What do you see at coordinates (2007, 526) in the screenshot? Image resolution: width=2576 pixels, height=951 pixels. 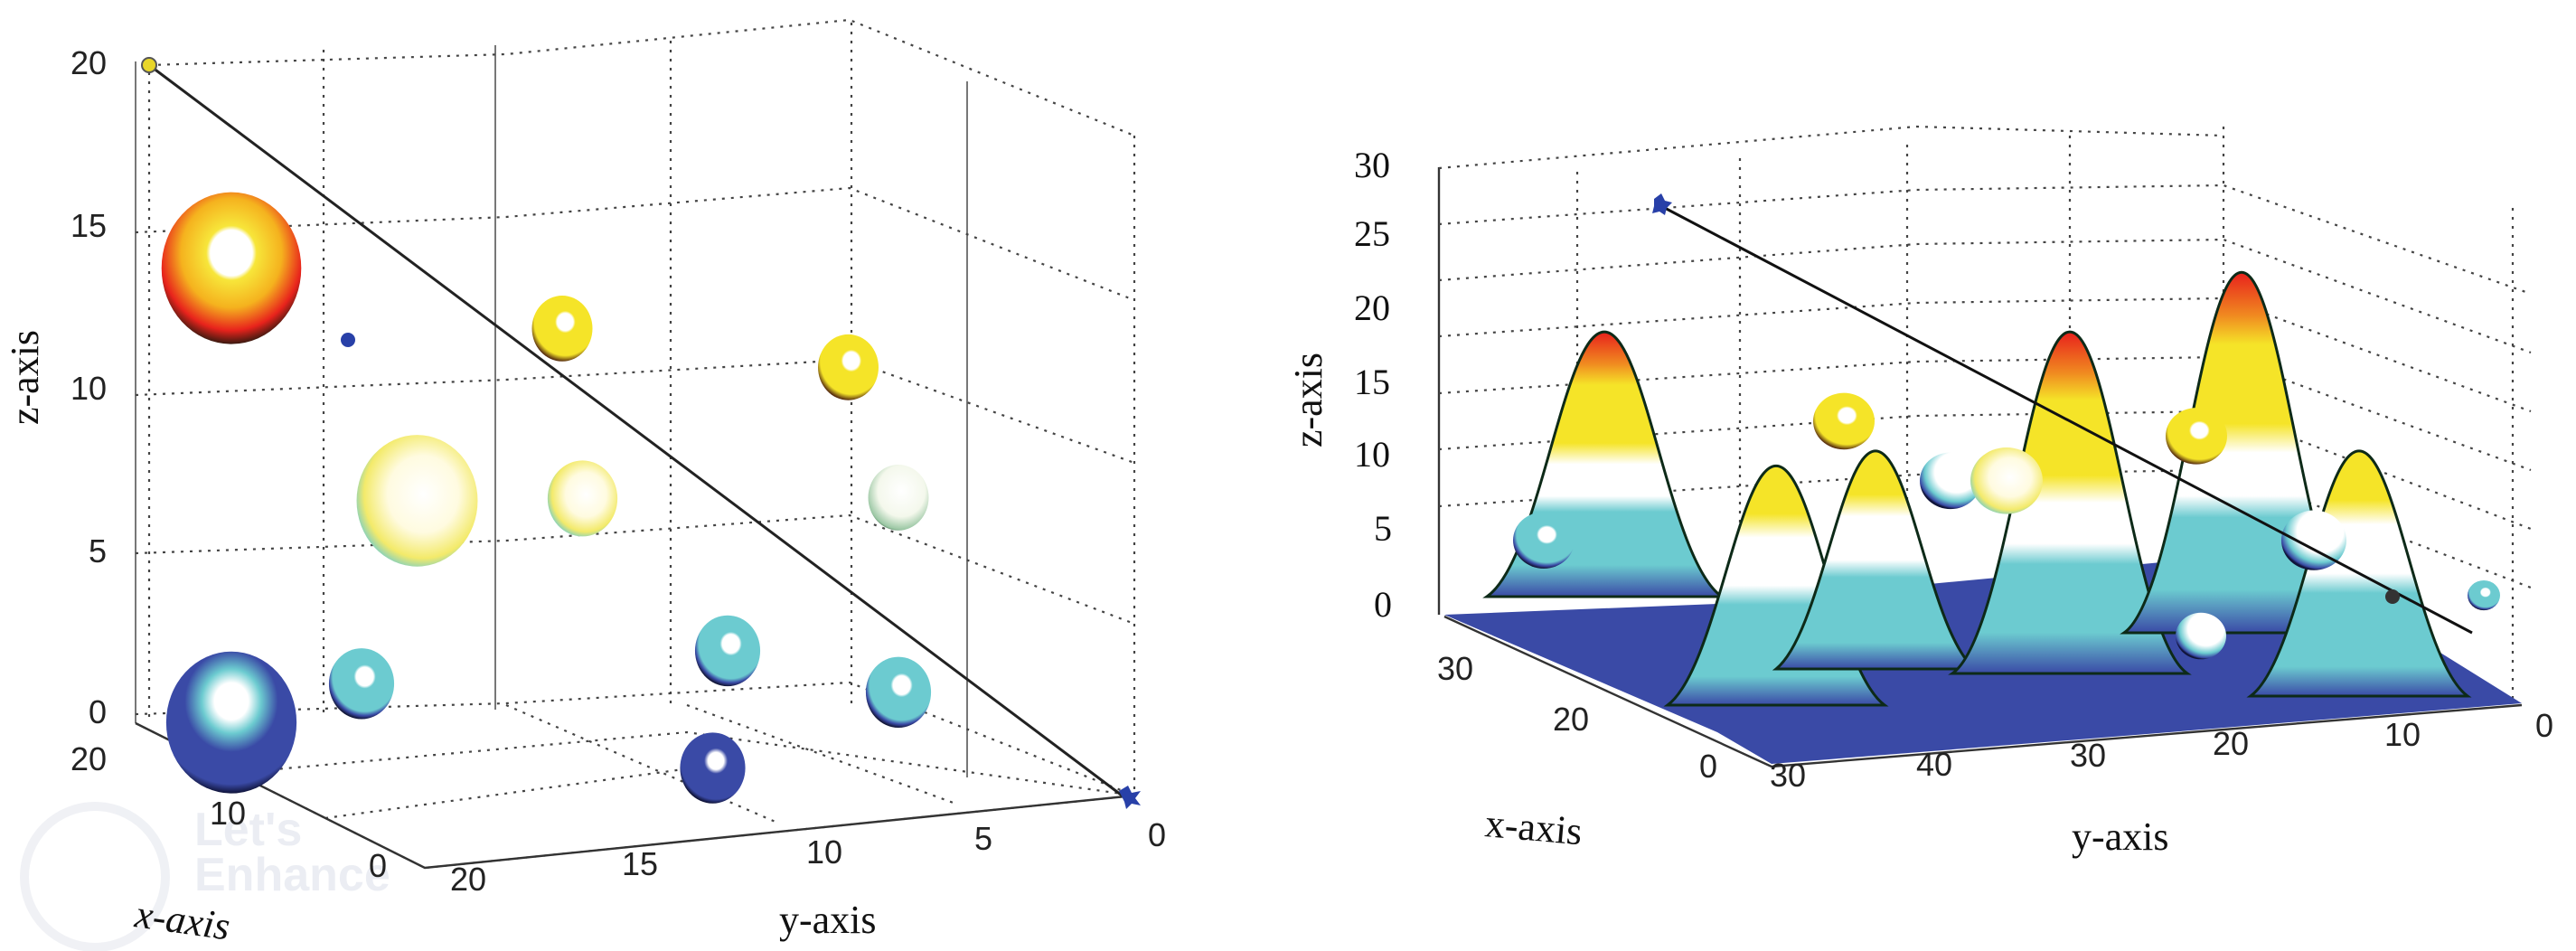 I see `right-spheres` at bounding box center [2007, 526].